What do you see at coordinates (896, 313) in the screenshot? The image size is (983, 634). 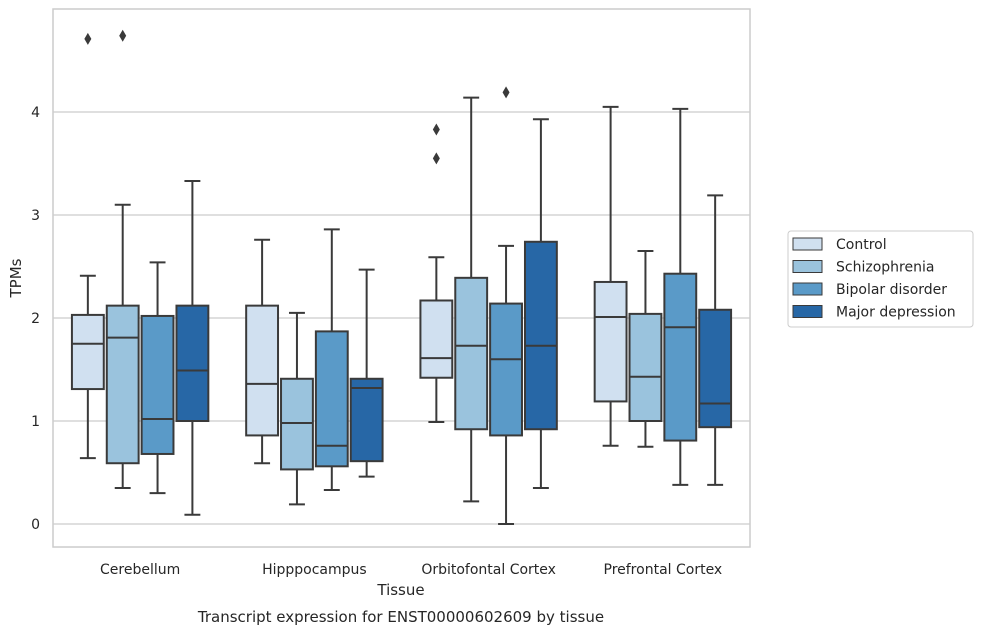 I see `legend-label: Major depression` at bounding box center [896, 313].